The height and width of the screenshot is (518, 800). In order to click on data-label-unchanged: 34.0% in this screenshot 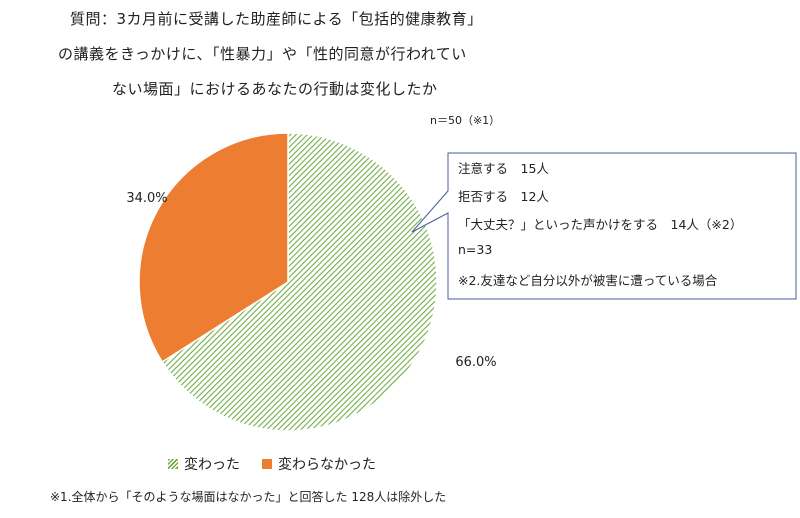, I will do `click(146, 198)`.